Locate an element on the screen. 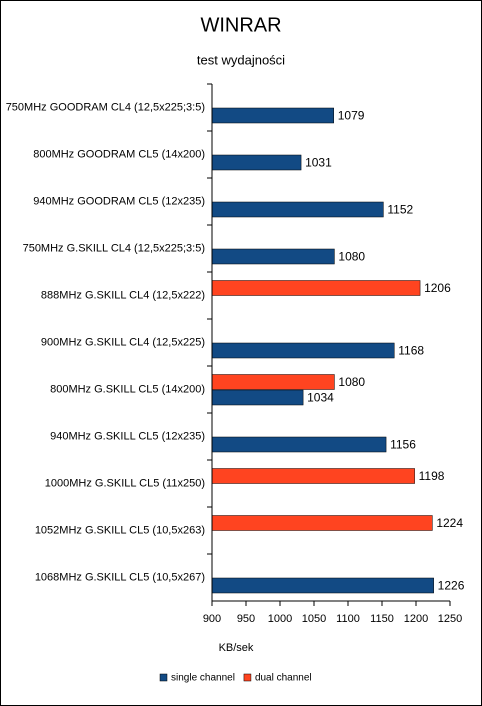  y-tick-label: 940MHz GOODRAM CL5 (12x235) is located at coordinates (119, 201).